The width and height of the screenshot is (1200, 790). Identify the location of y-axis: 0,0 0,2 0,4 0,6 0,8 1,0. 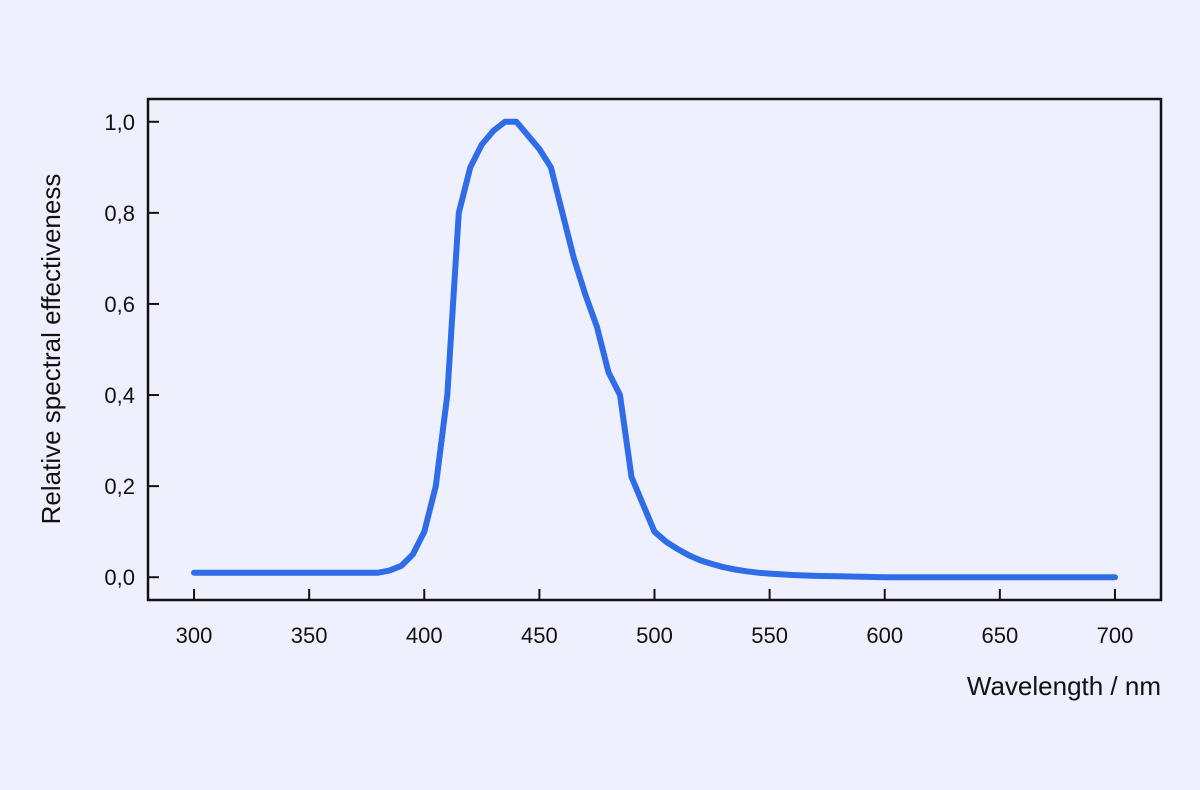
(131, 350).